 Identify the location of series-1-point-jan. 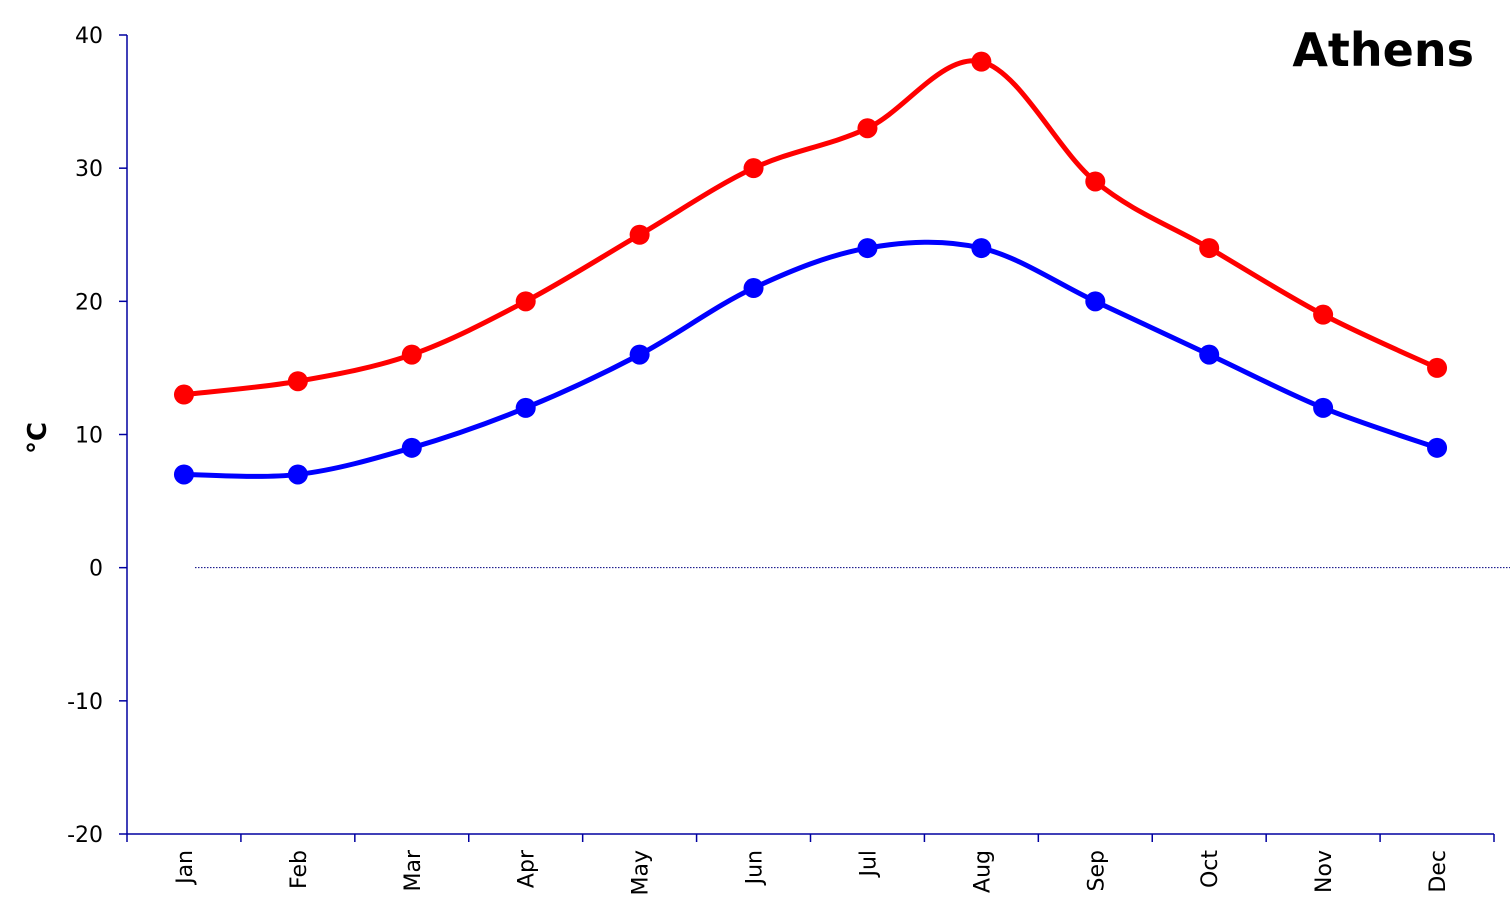
(183, 394).